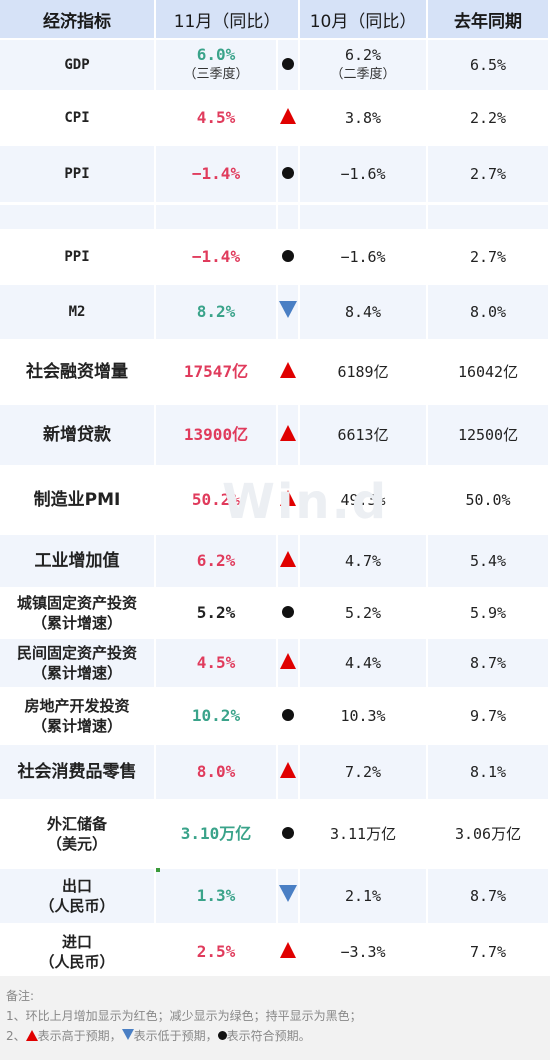 This screenshot has height=1060, width=550. What do you see at coordinates (78, 20) in the screenshot?
I see `header-indicator: 经济指标` at bounding box center [78, 20].